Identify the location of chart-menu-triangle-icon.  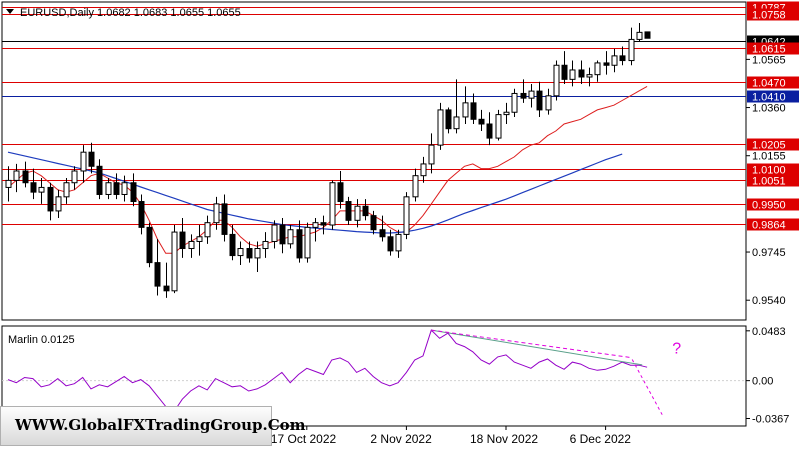
(10, 11).